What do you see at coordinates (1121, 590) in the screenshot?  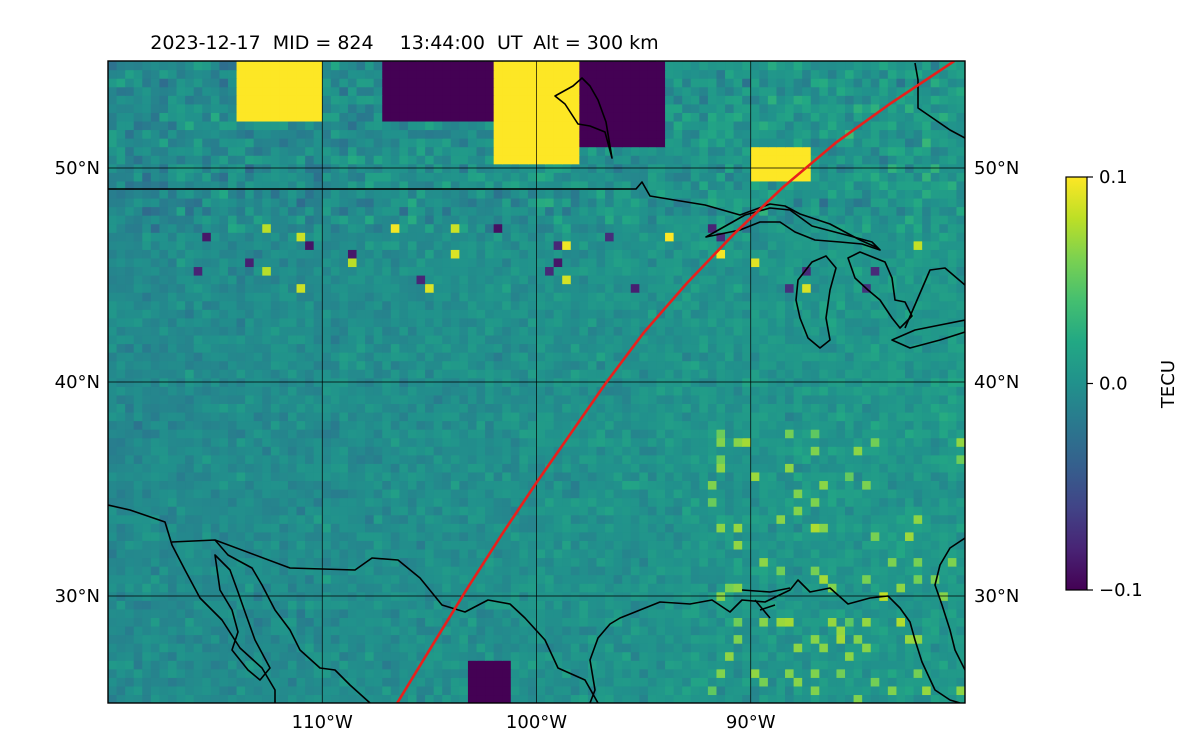 I see `colorbar-tick-label: −0.1` at bounding box center [1121, 590].